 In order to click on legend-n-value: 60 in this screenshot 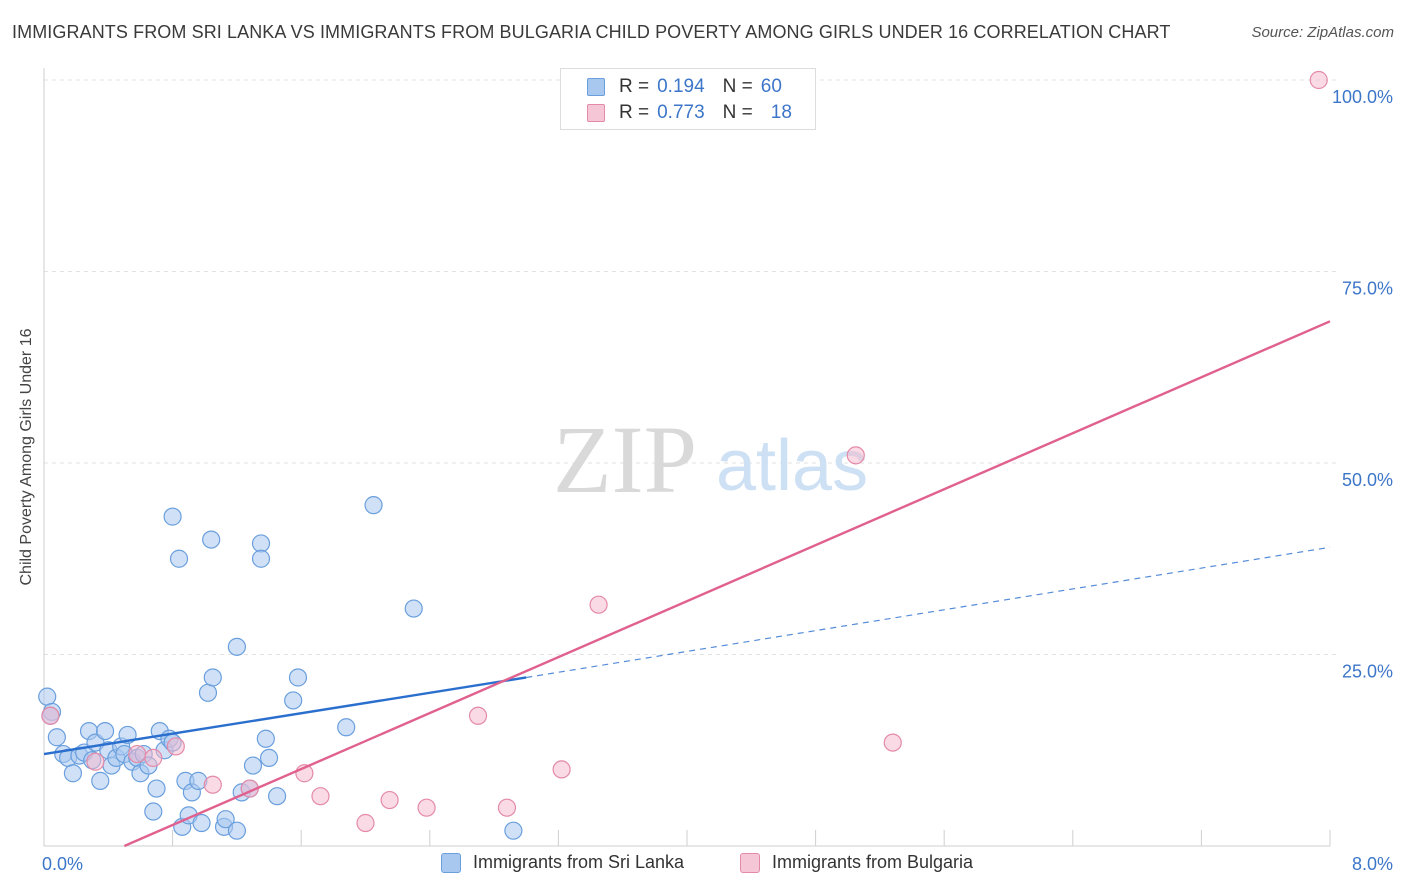, I will do `click(771, 86)`.